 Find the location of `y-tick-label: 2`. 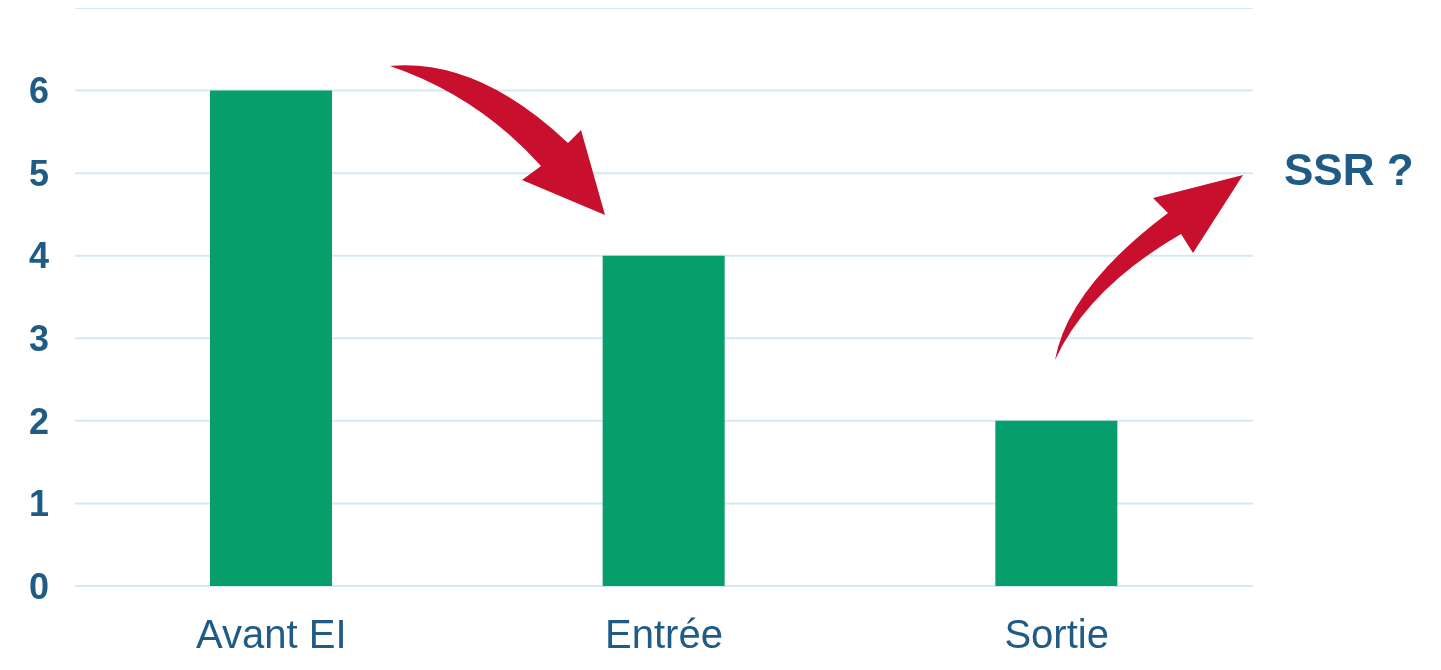

y-tick-label: 2 is located at coordinates (38, 421).